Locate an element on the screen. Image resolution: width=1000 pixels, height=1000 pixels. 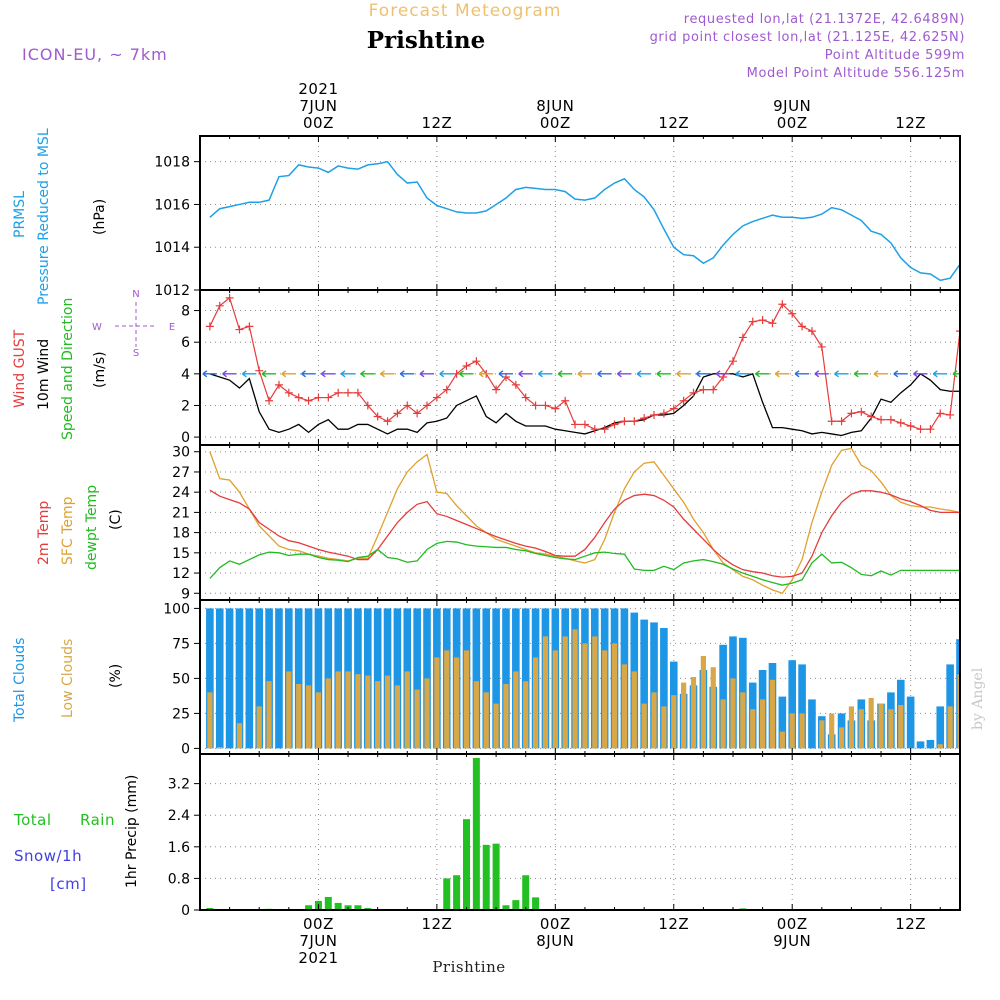
temperature-ytick-label-1: 12 is located at coordinates (181, 574).